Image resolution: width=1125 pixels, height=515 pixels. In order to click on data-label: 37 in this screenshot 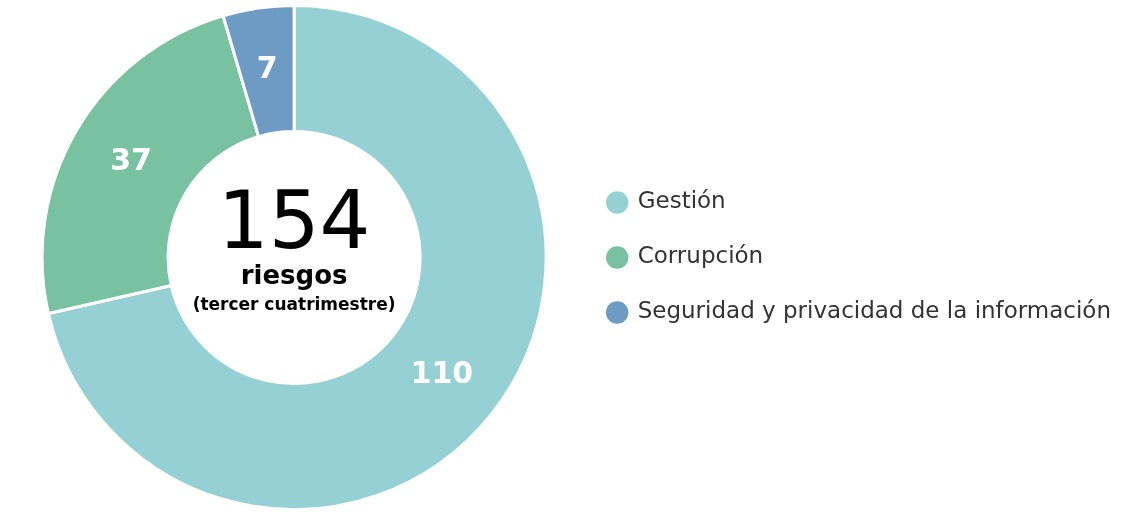, I will do `click(131, 159)`.